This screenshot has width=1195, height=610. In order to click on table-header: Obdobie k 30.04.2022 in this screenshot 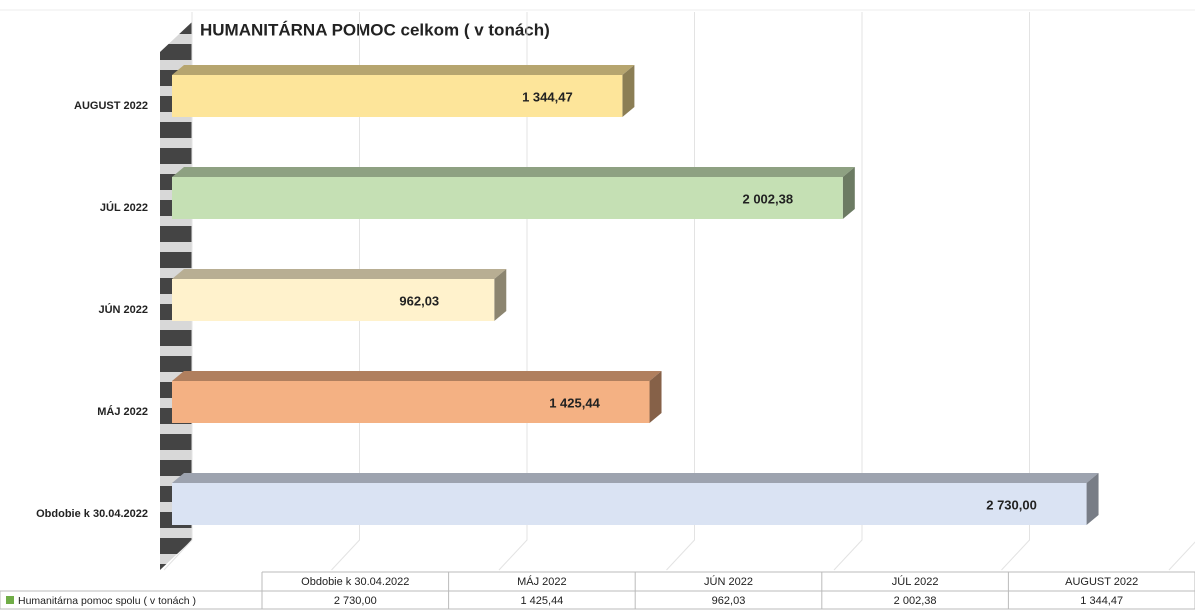, I will do `click(355, 582)`.